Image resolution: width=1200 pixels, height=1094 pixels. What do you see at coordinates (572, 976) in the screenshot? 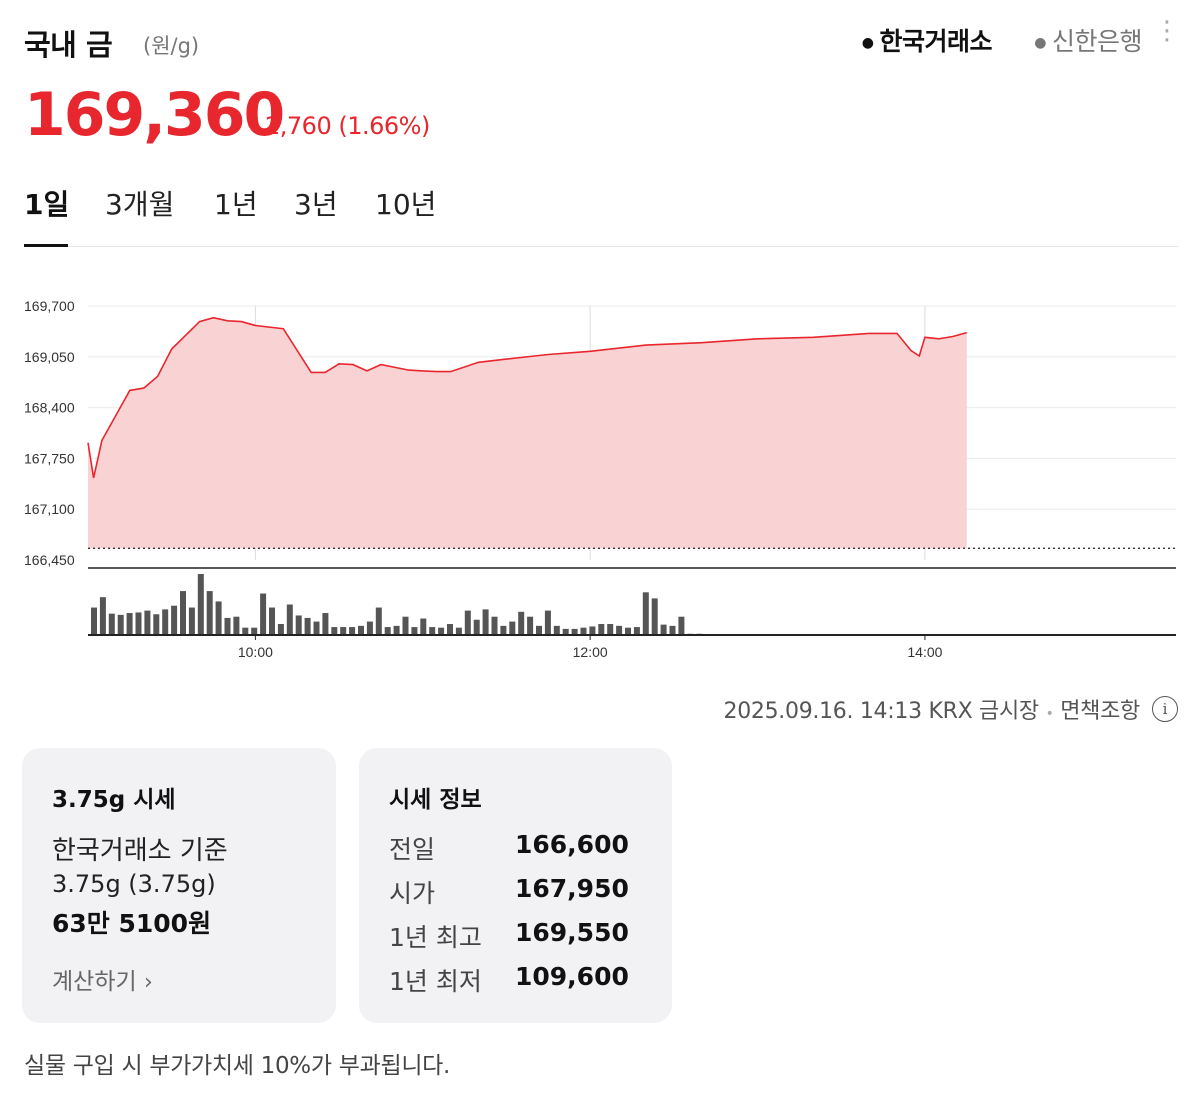
I see `row-value-52w-low: 109,600` at bounding box center [572, 976].